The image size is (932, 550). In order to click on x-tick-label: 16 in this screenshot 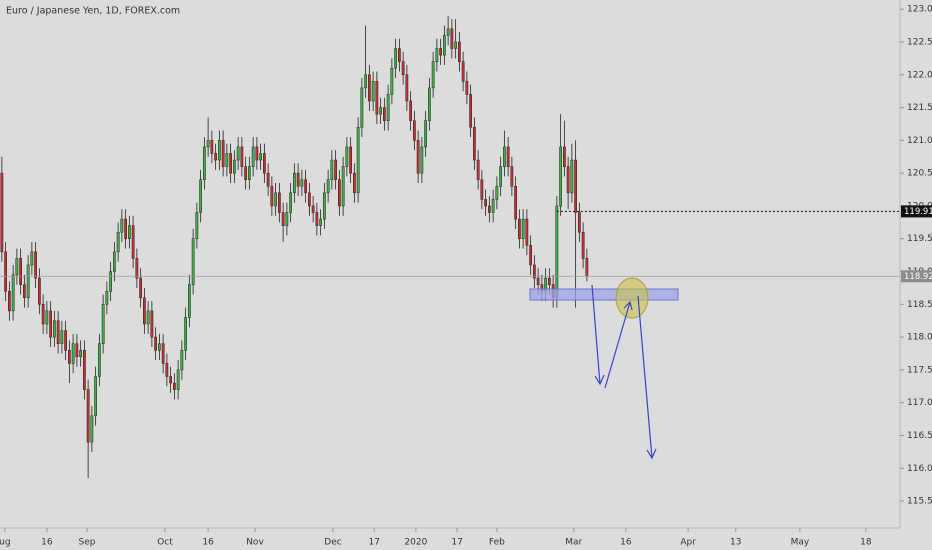, I will do `click(626, 543)`.